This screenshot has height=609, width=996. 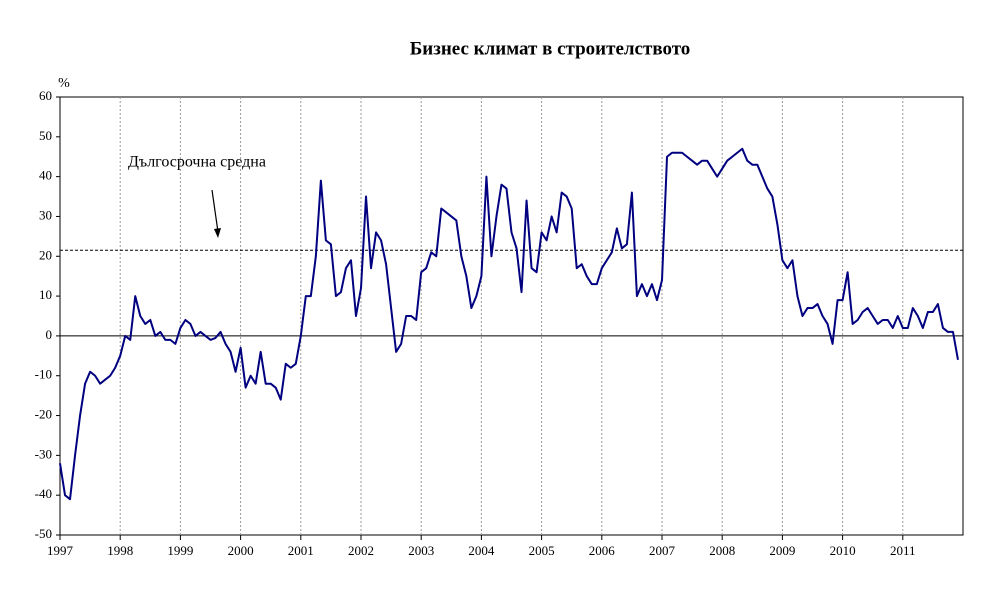 What do you see at coordinates (45, 254) in the screenshot?
I see `y-tick-label: 20` at bounding box center [45, 254].